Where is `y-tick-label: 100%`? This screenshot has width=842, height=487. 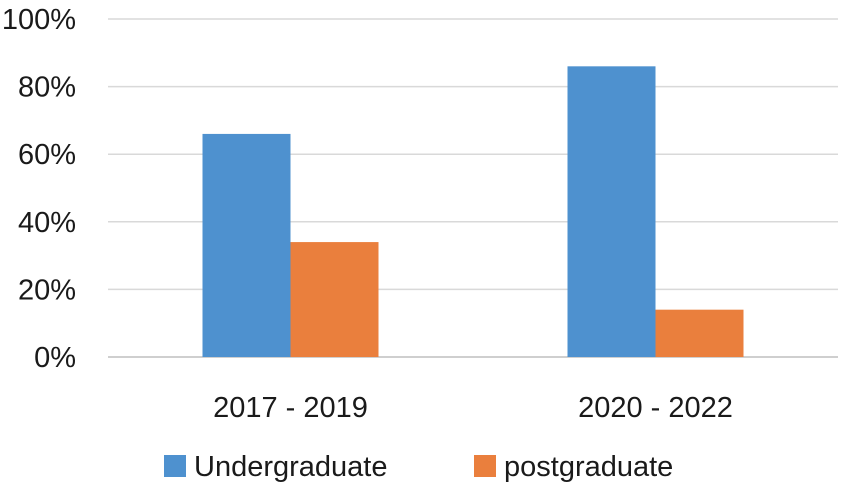 y-tick-label: 100% is located at coordinates (39, 20).